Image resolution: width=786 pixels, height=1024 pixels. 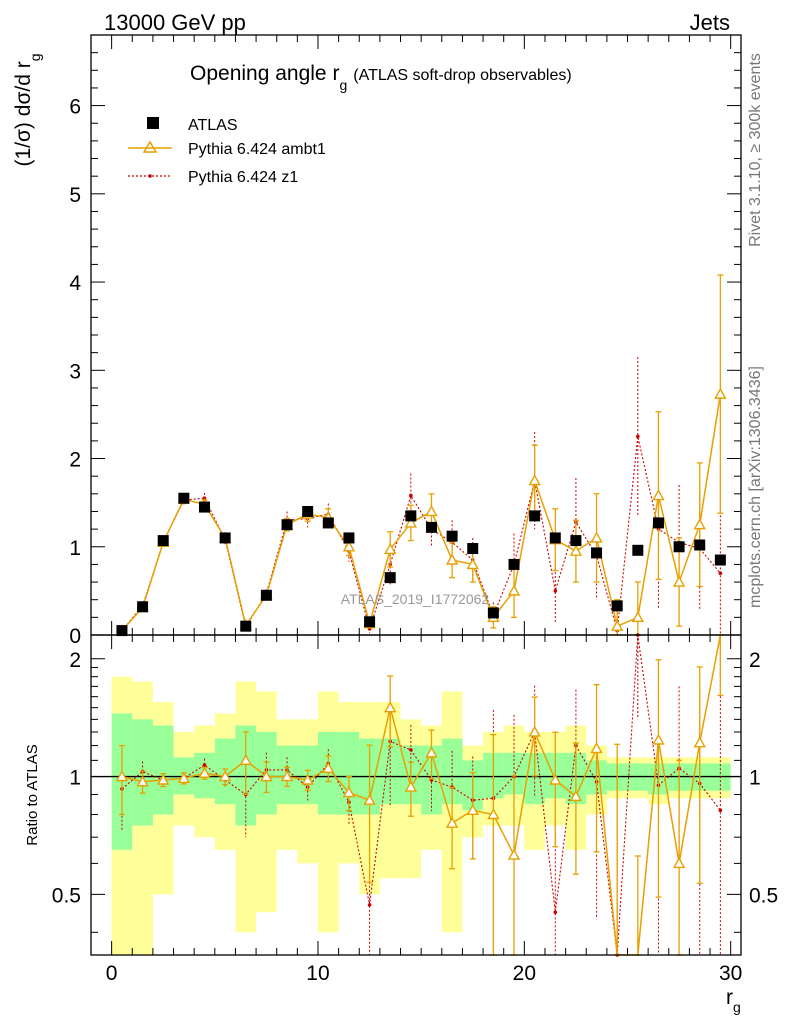 I want to click on ratio-tick-label-left: 0.5, so click(x=66, y=895).